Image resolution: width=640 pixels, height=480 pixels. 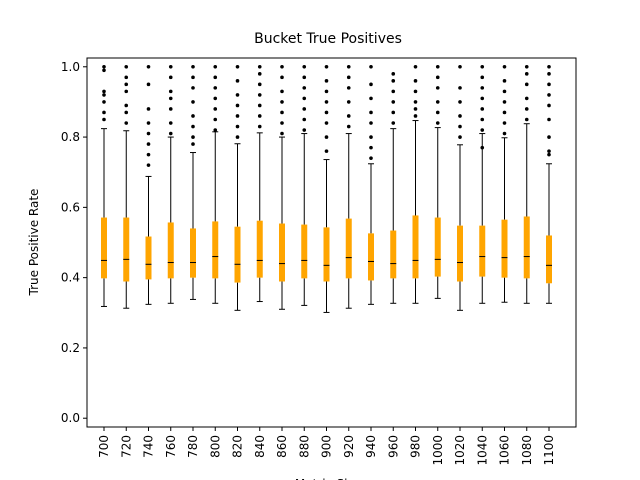 I want to click on x-axis-label: Matrix Size, so click(x=328, y=478).